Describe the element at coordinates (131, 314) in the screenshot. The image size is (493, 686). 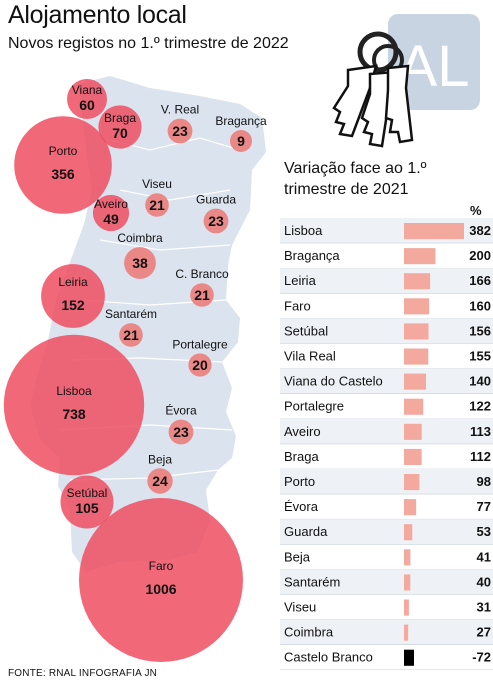
I see `bubble-label-11: Santarém` at that location.